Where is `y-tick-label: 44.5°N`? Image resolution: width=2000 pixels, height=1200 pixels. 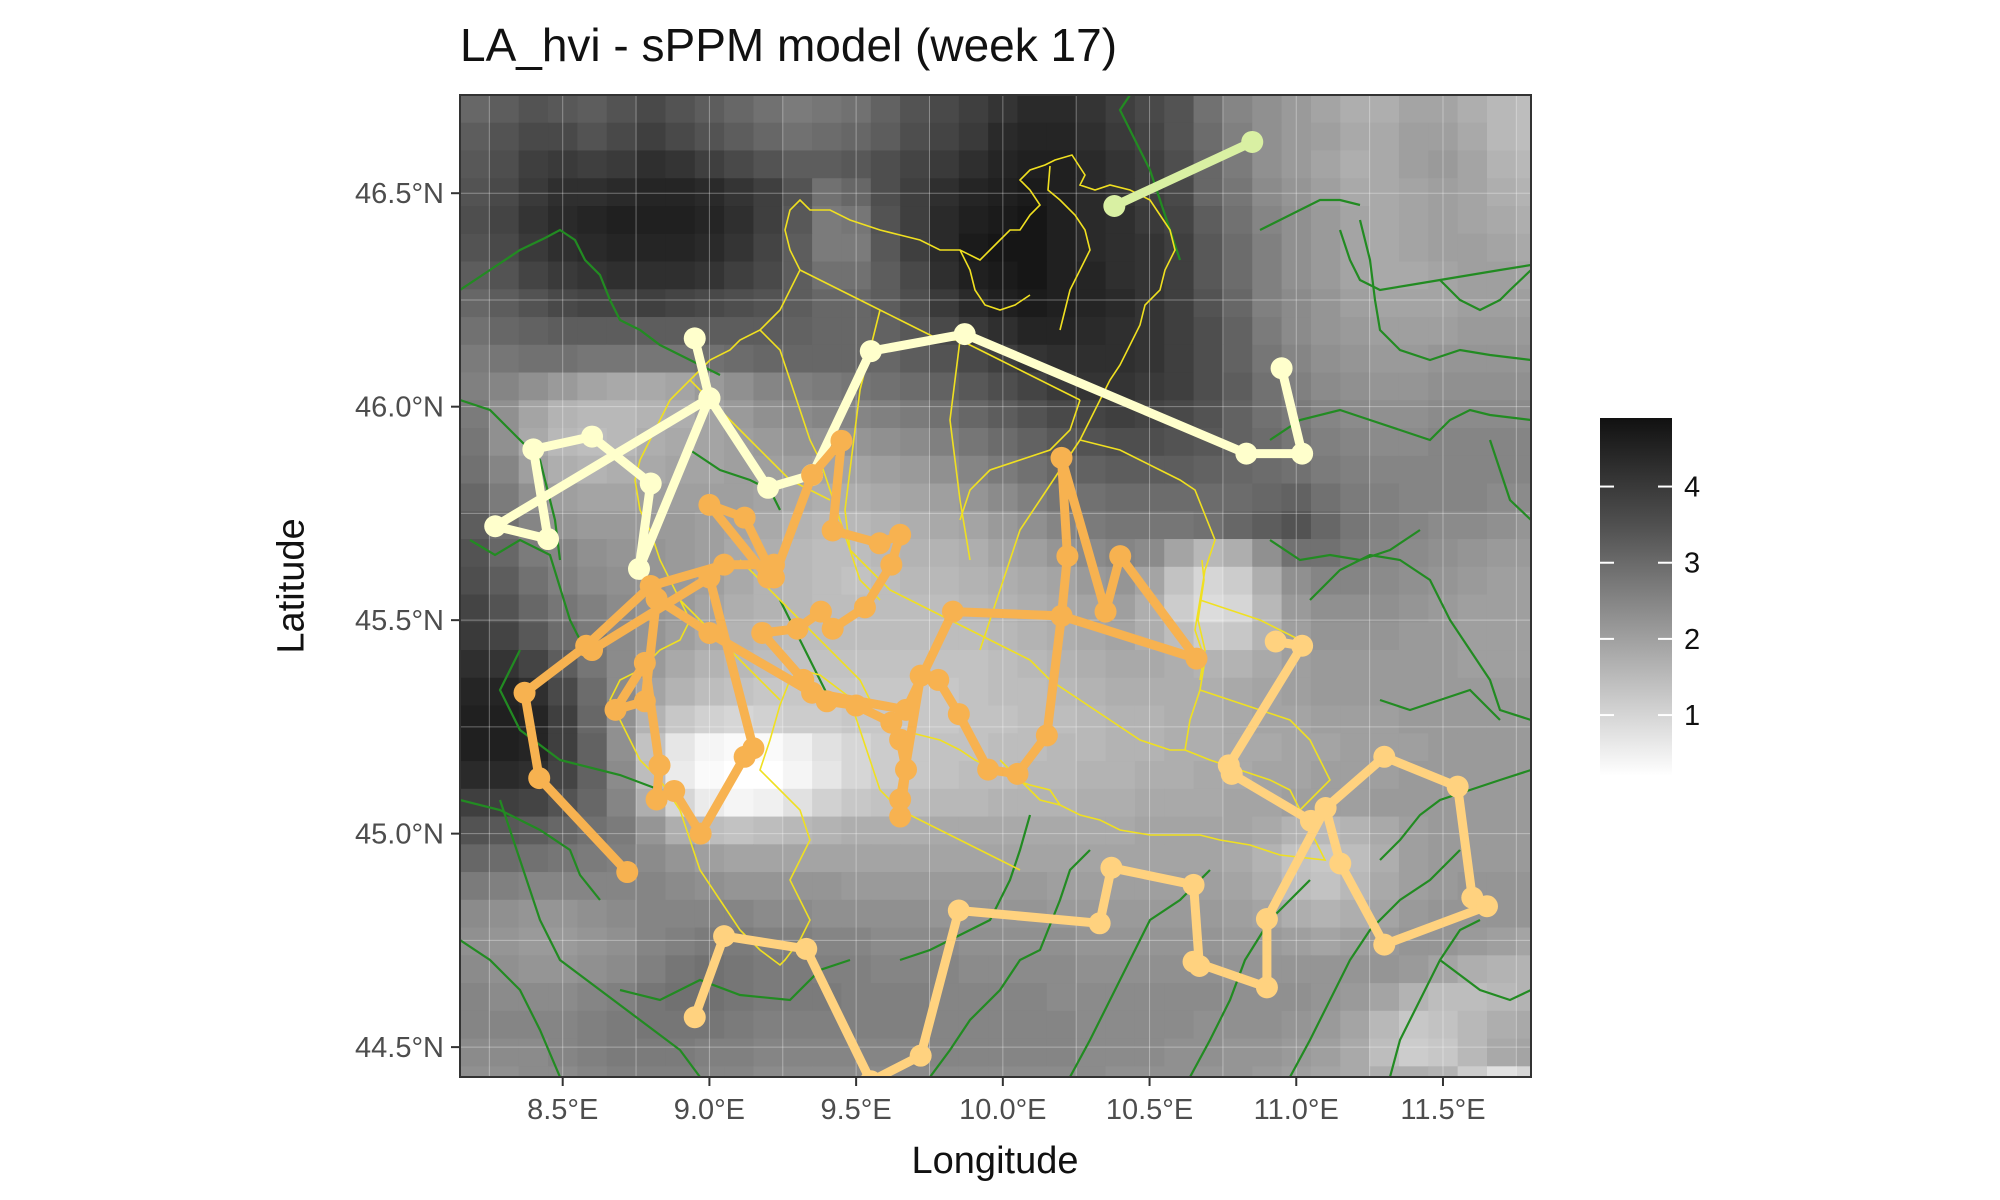 y-tick-label: 44.5°N is located at coordinates (399, 1048).